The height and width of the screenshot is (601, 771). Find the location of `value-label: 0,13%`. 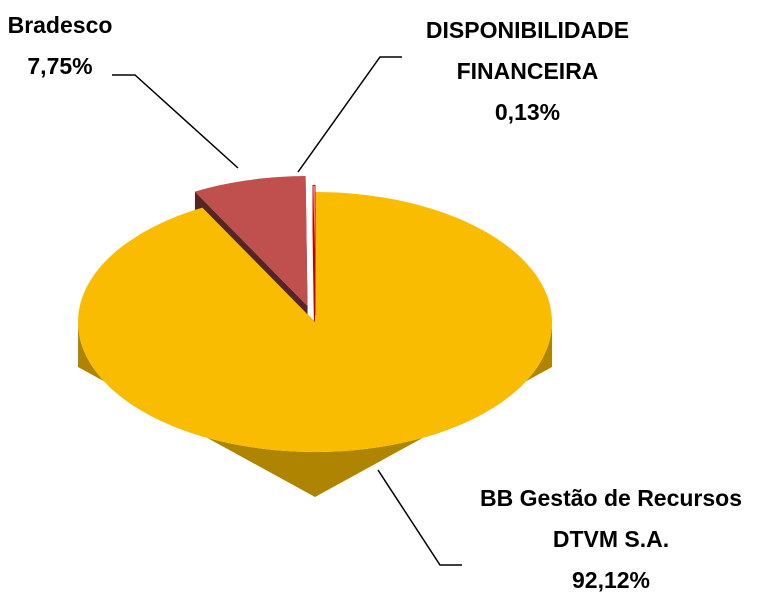

value-label: 0,13% is located at coordinates (527, 112).